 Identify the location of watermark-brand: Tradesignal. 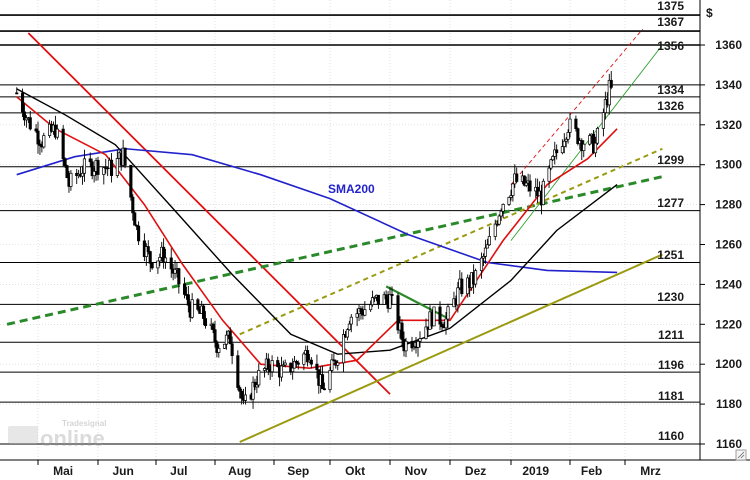
(84, 423).